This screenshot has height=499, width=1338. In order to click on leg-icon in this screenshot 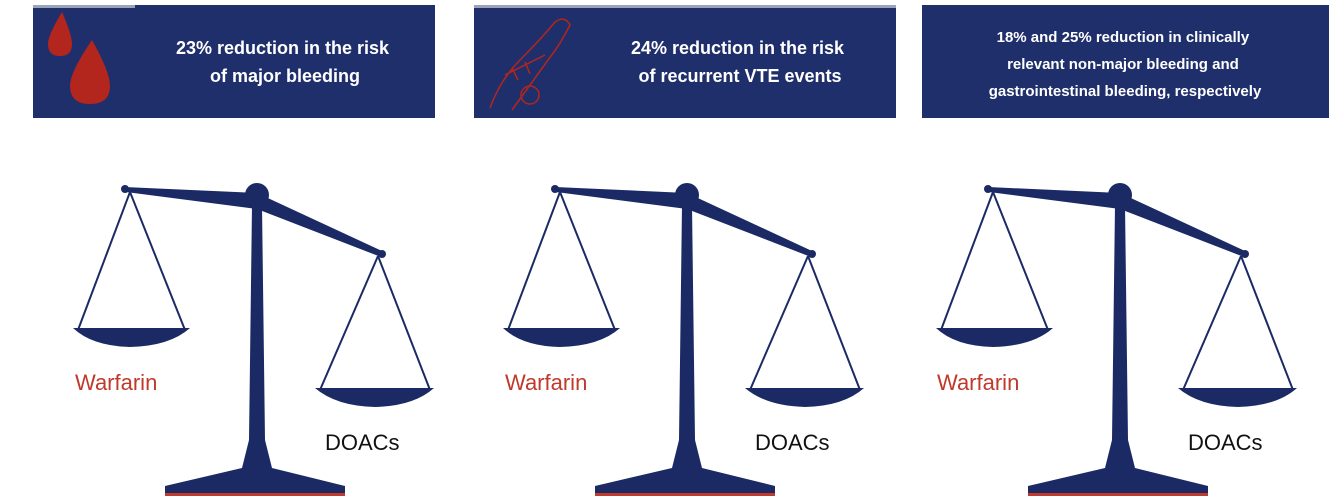, I will do `click(530, 64)`.